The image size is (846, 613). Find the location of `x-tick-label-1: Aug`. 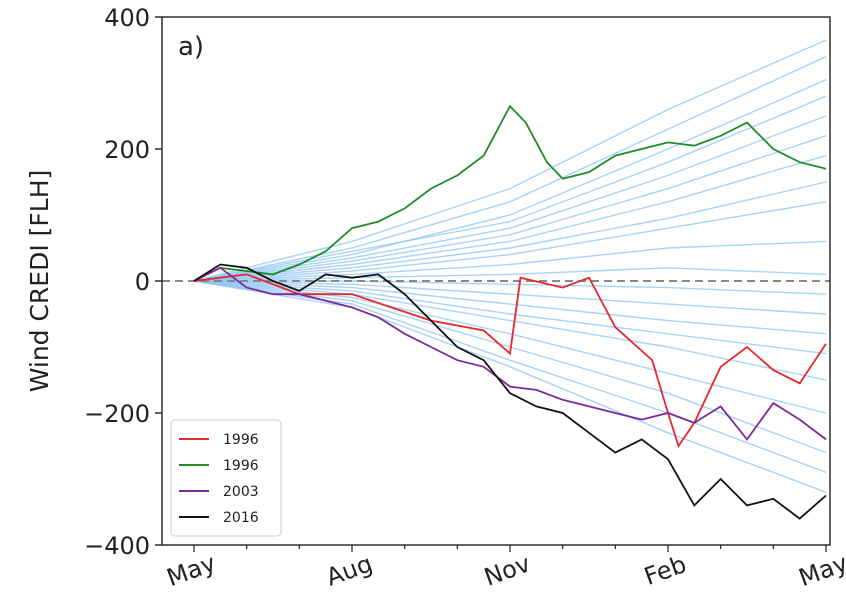

x-tick-label-1: Aug is located at coordinates (349, 570).